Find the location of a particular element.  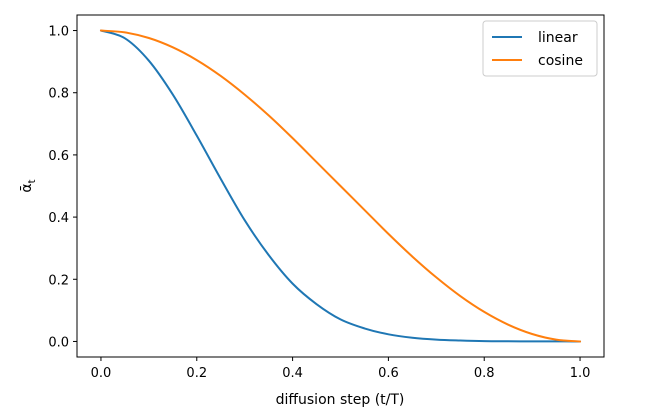

y-tick-label: 0.6 is located at coordinates (58, 156).